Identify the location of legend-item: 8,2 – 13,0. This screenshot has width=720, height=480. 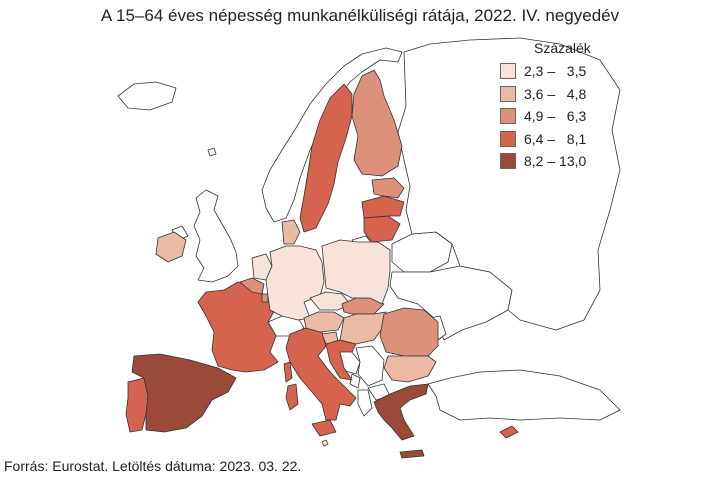
(595, 161).